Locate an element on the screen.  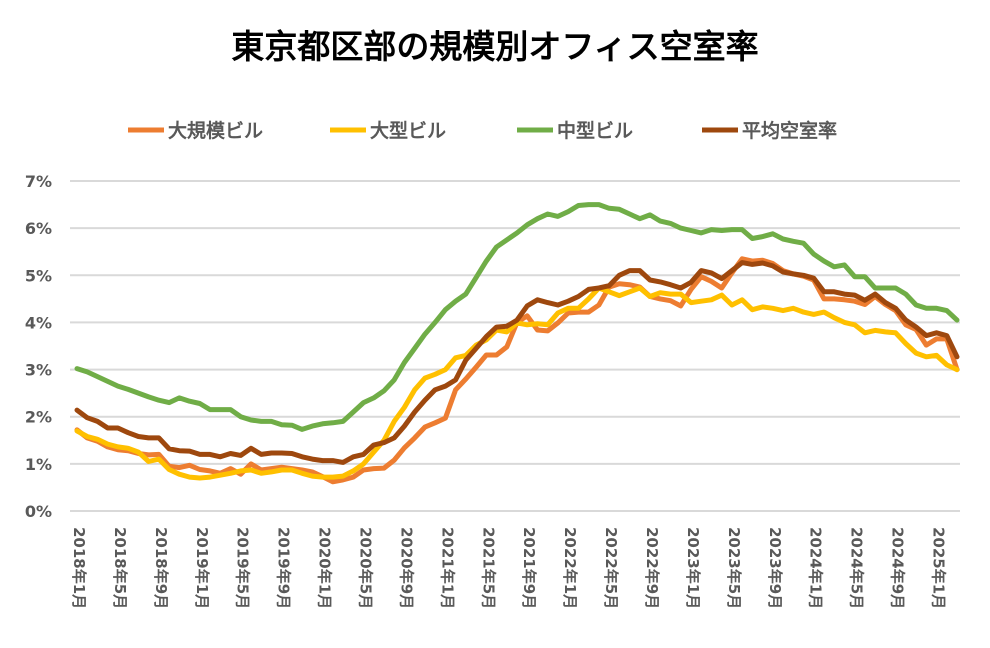
y-tick-label: 7% is located at coordinates (38, 181).